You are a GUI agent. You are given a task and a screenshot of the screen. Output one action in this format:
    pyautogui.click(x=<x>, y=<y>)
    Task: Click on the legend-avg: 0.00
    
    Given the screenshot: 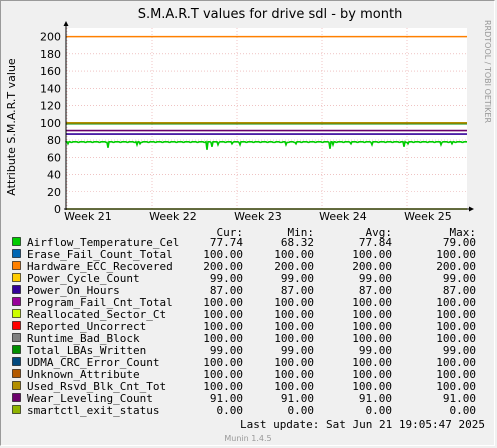 What is the action you would take?
    pyautogui.click(x=379, y=410)
    